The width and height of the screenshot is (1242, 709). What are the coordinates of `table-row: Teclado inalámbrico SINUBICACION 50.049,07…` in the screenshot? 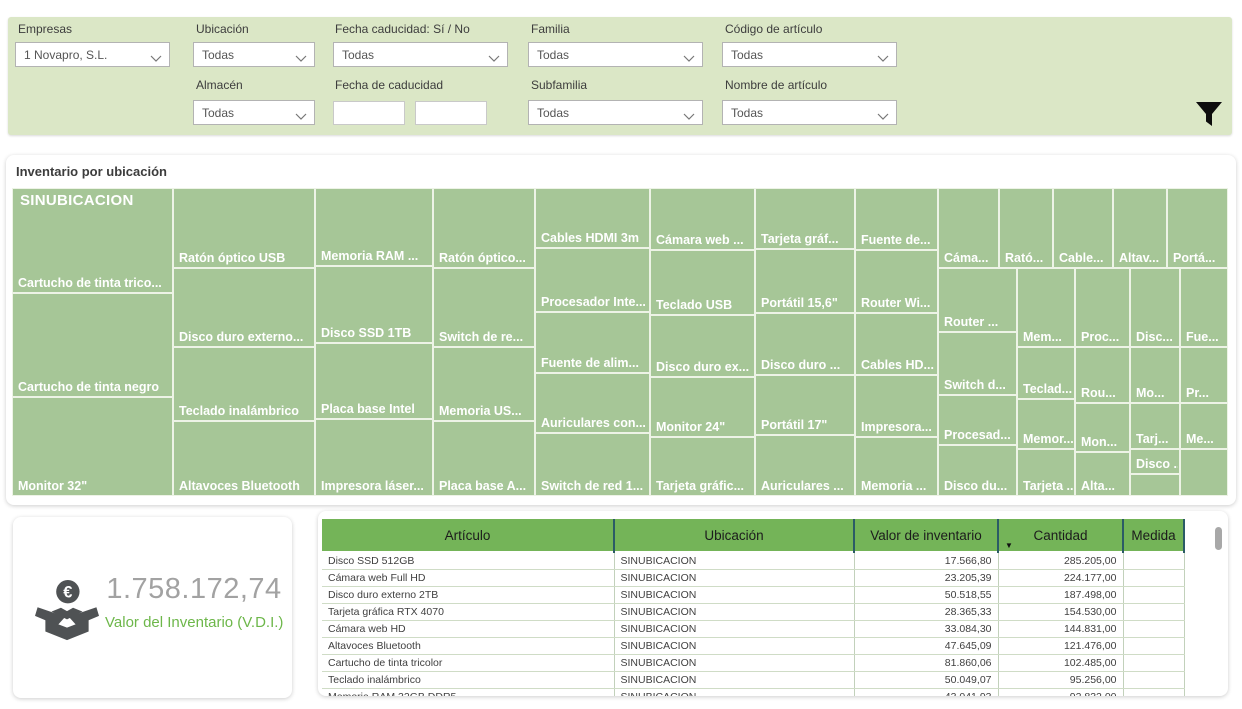 It's located at (753, 680).